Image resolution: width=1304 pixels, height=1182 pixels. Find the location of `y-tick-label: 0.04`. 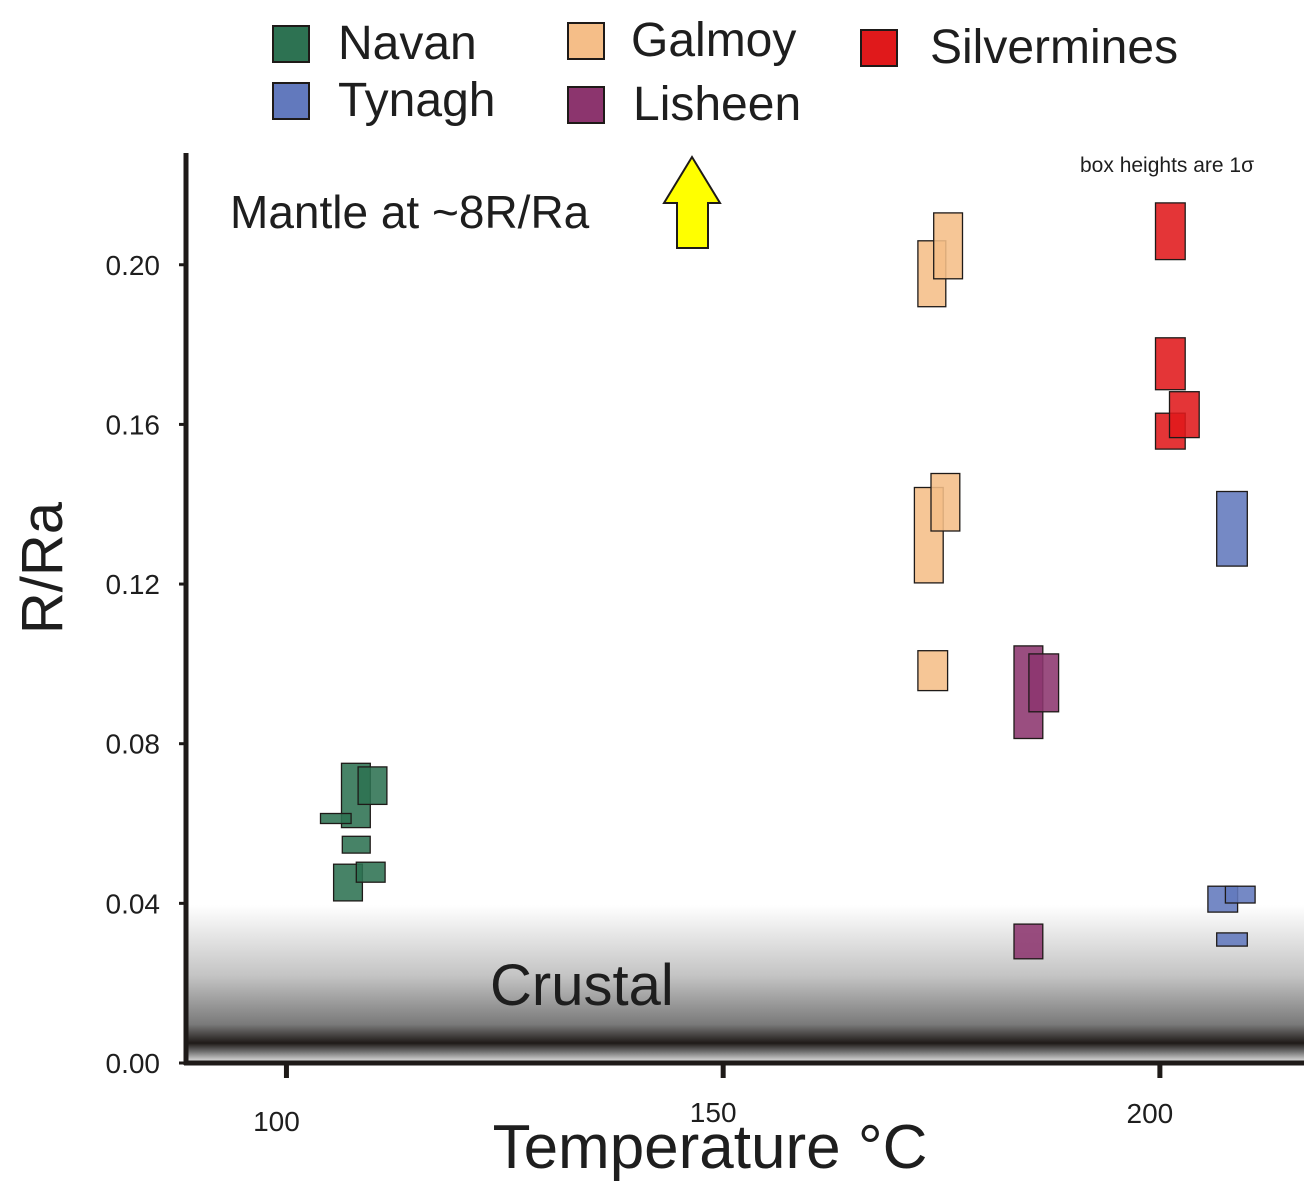

y-tick-label: 0.04 is located at coordinates (133, 903).